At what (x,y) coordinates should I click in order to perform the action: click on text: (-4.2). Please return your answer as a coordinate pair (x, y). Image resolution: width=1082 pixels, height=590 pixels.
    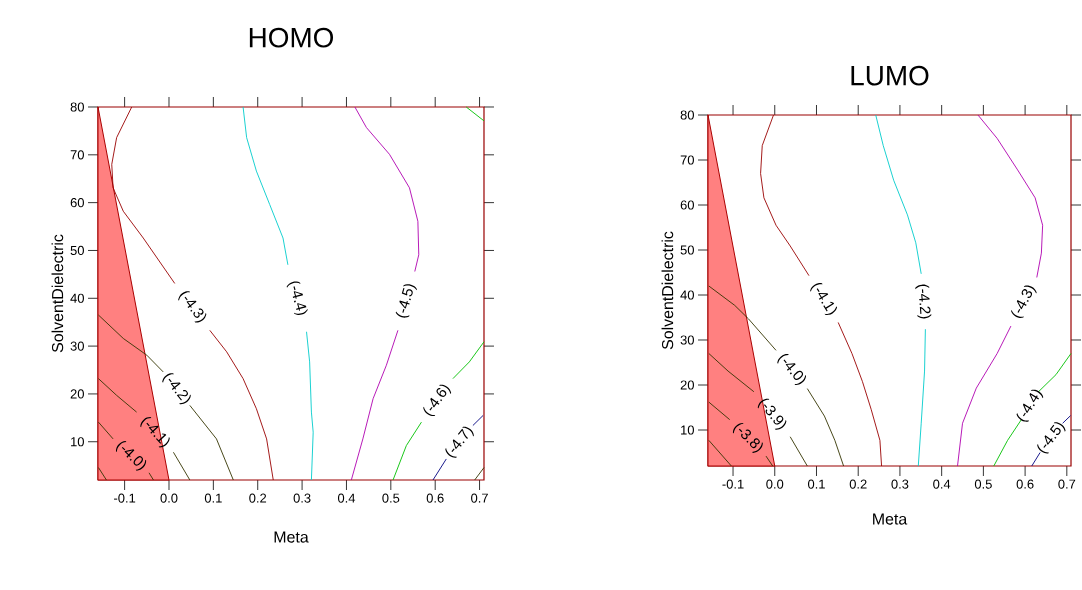
    Looking at the image, I should click on (923, 301).